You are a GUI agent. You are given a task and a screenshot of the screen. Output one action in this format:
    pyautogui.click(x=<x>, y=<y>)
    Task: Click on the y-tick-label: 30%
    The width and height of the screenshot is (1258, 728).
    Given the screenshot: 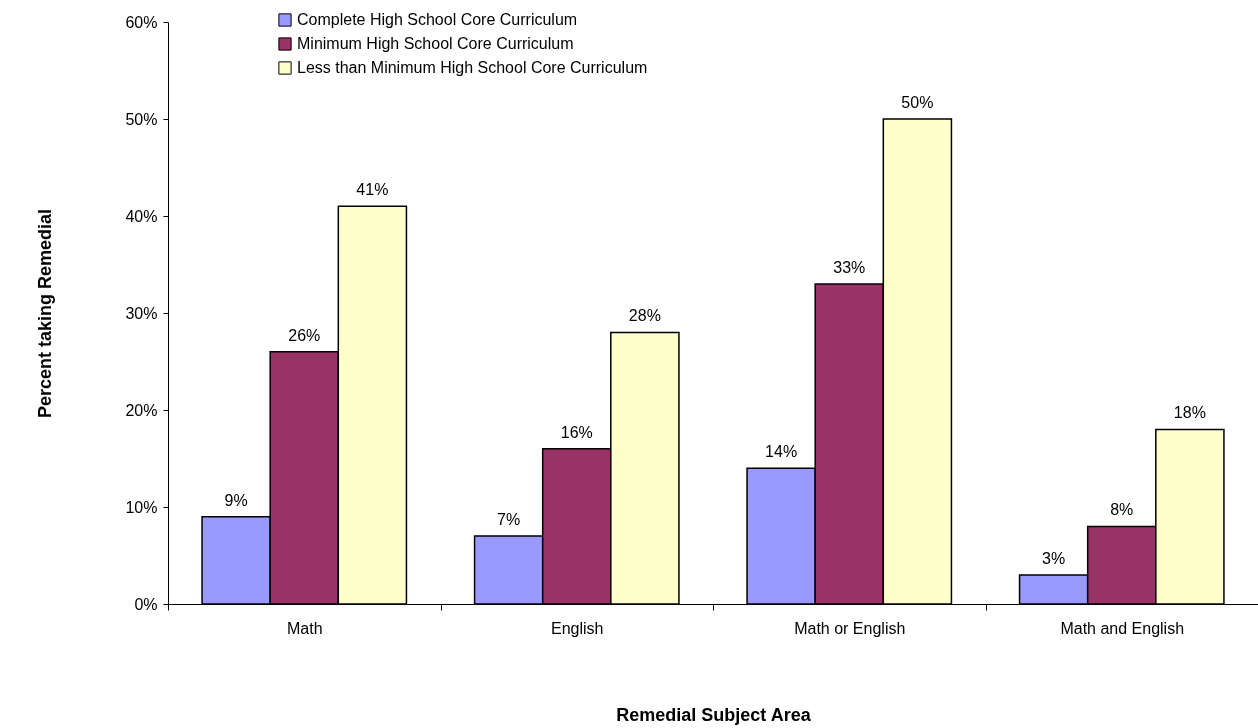 What is the action you would take?
    pyautogui.click(x=141, y=313)
    